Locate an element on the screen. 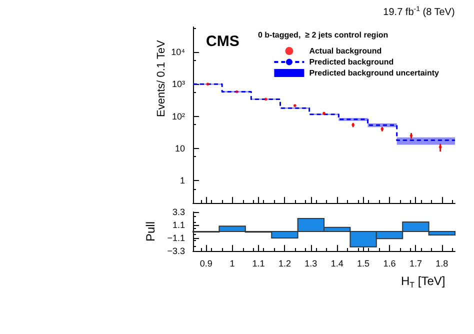  y-tick-label: 1.1 is located at coordinates (178, 225).